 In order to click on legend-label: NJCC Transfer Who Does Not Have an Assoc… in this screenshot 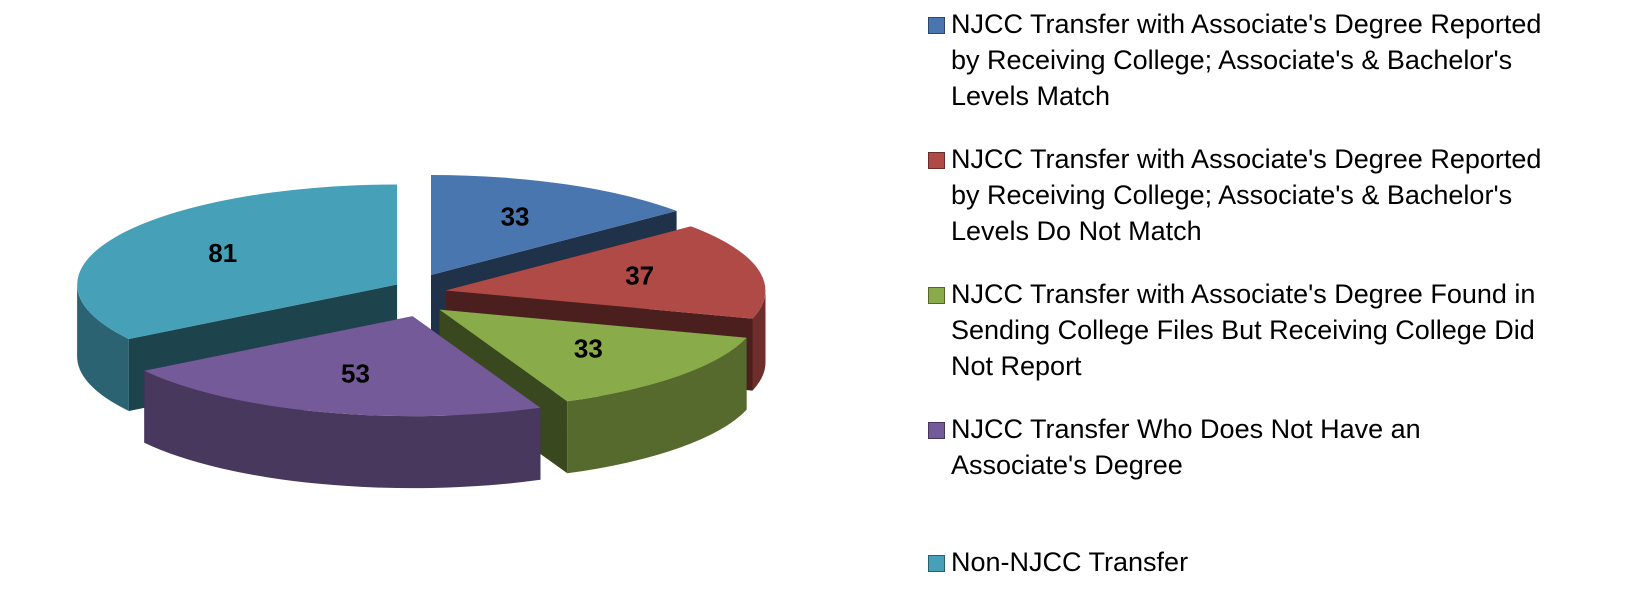, I will do `click(1186, 447)`.